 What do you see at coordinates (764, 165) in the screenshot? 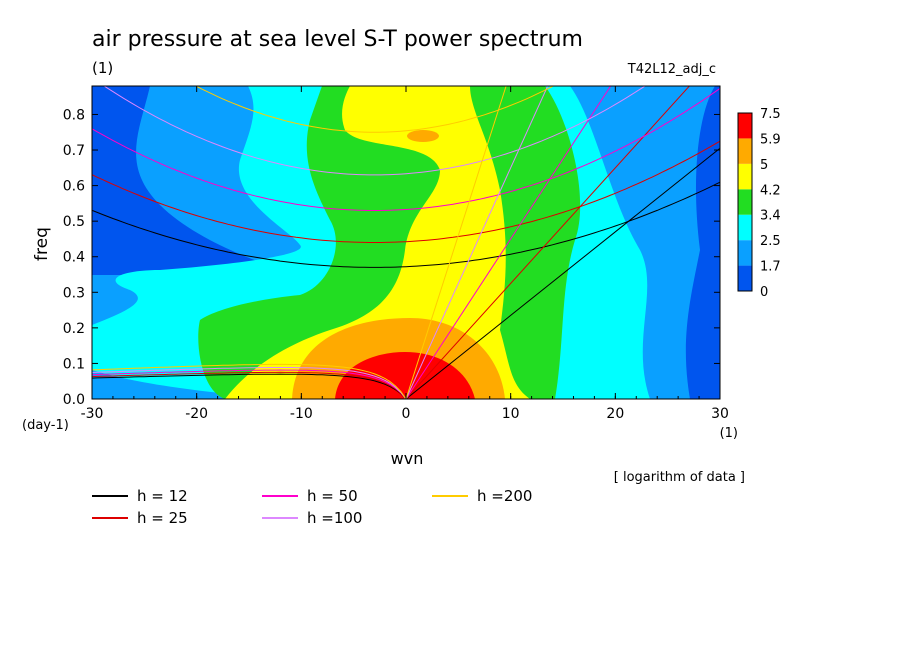
I see `colorbar-label: 5` at bounding box center [764, 165].